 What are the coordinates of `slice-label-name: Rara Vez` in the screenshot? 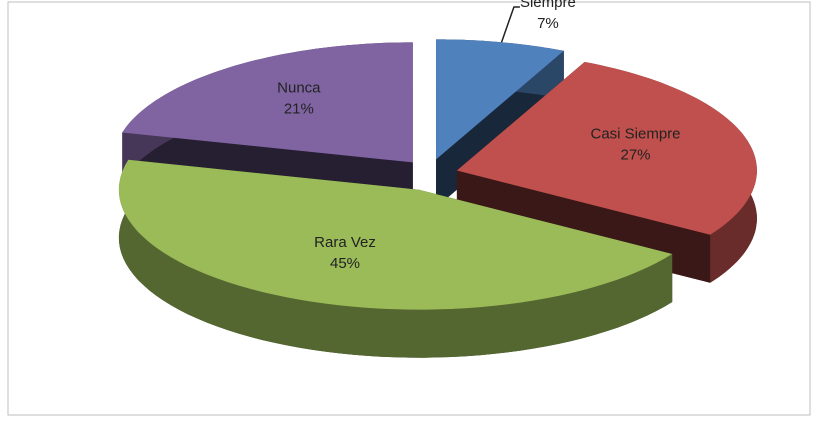 It's located at (345, 242).